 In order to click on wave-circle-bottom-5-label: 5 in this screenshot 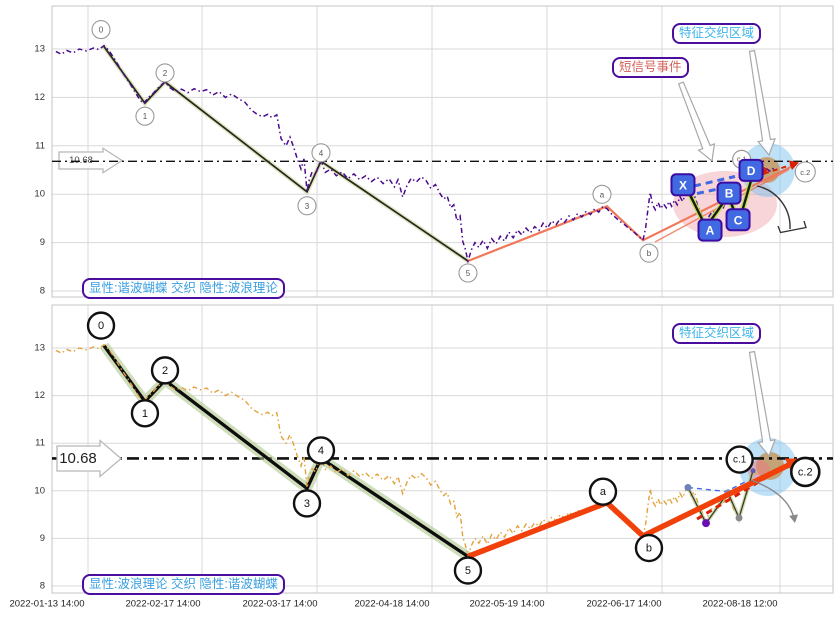, I will do `click(468, 571)`.